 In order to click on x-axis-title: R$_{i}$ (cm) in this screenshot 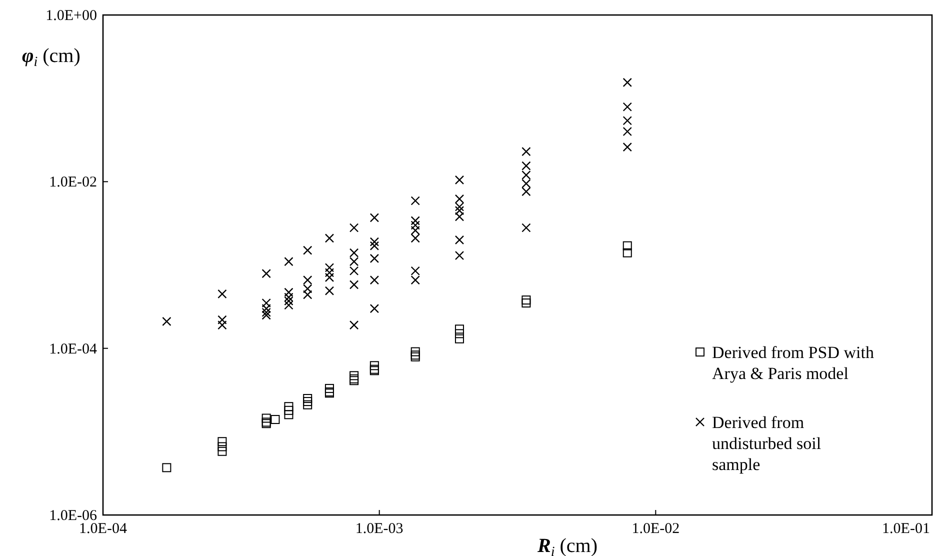, I will do `click(567, 545)`.